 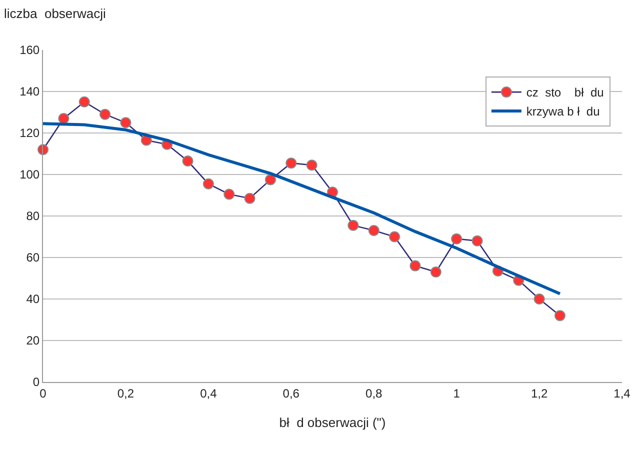 I want to click on x-tick-label: 0,4, so click(x=209, y=393).